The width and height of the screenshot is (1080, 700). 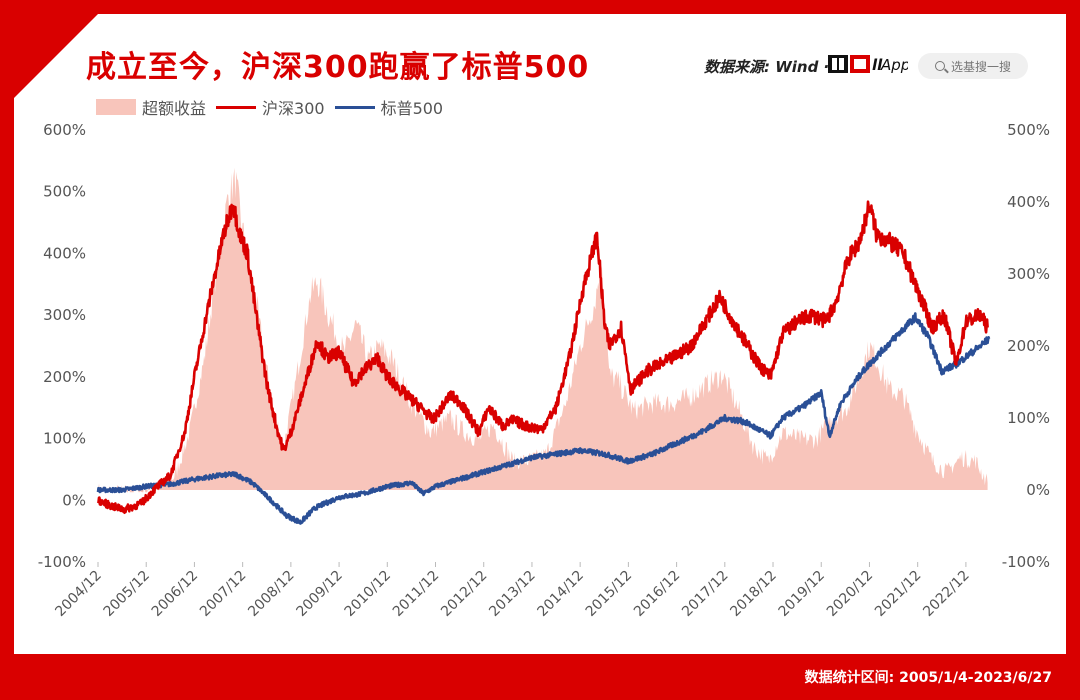 I want to click on legend-swatch-sp500, so click(x=354, y=107).